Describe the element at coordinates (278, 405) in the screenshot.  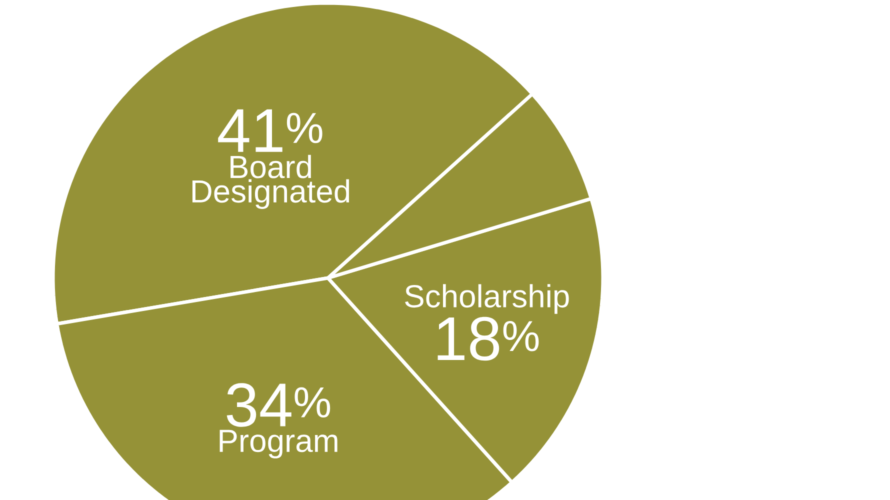
I see `data-label: 34$^{%}$` at that location.